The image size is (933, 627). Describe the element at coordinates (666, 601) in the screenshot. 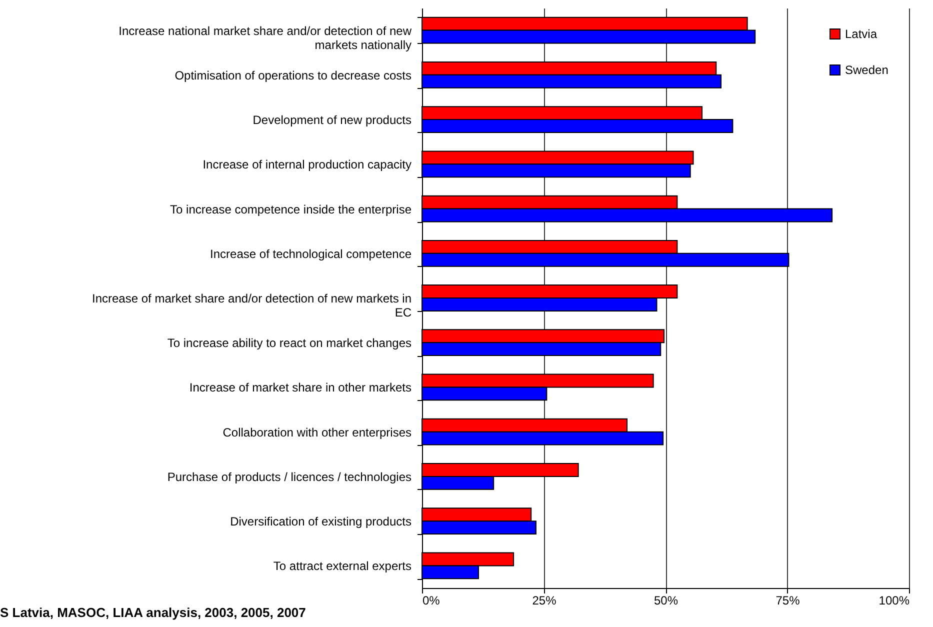

I see `x-tick-label: 50%` at that location.